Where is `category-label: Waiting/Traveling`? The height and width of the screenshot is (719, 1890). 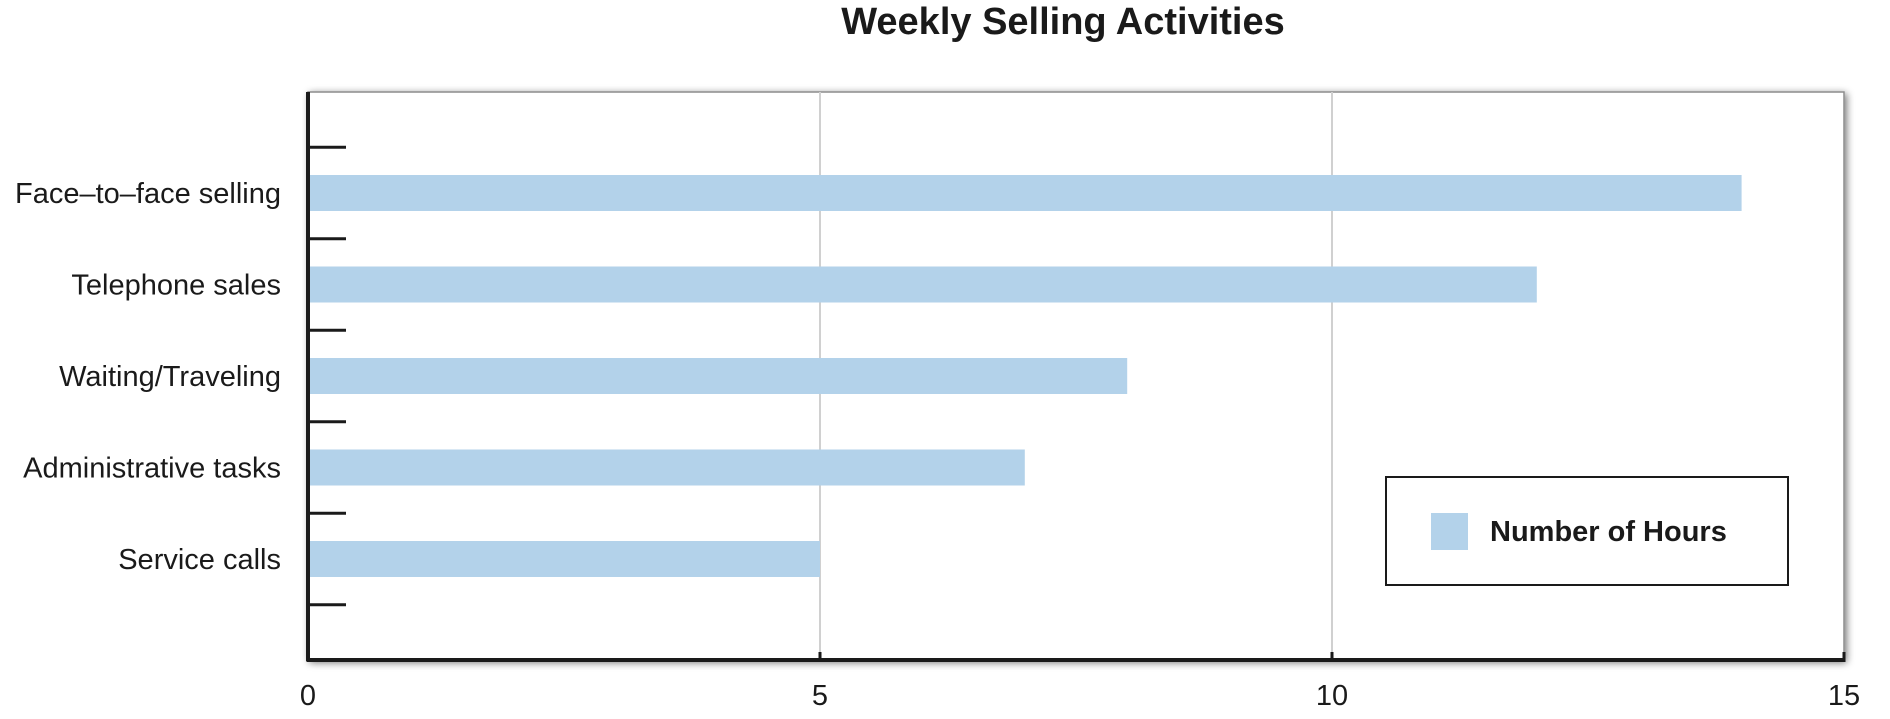
category-label: Waiting/Traveling is located at coordinates (170, 377).